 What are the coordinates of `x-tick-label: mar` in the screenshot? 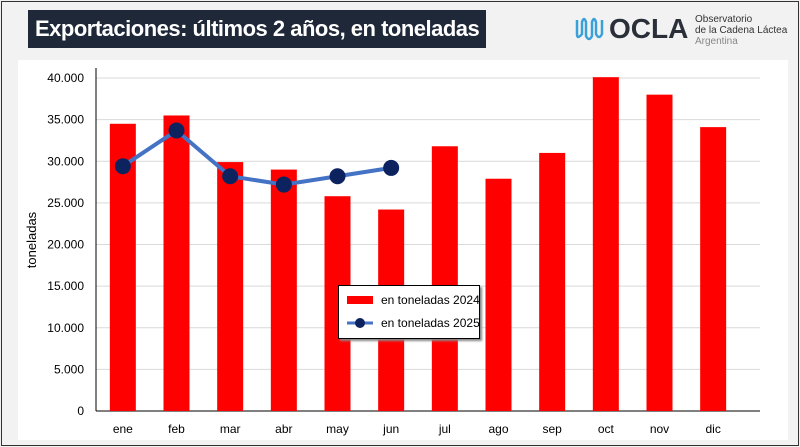 It's located at (230, 429).